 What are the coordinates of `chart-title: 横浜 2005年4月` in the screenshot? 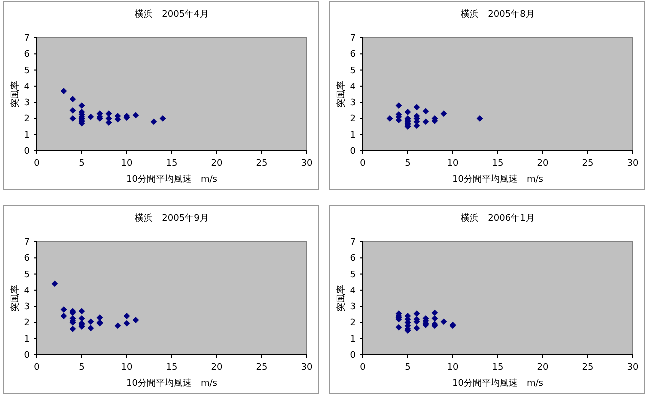 It's located at (172, 14).